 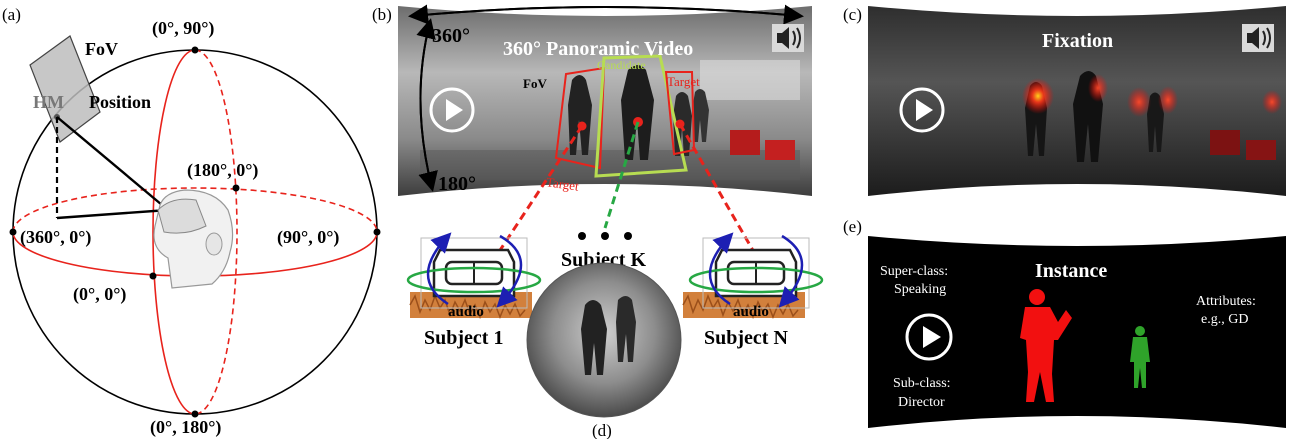 I want to click on point-right, so click(x=377, y=232).